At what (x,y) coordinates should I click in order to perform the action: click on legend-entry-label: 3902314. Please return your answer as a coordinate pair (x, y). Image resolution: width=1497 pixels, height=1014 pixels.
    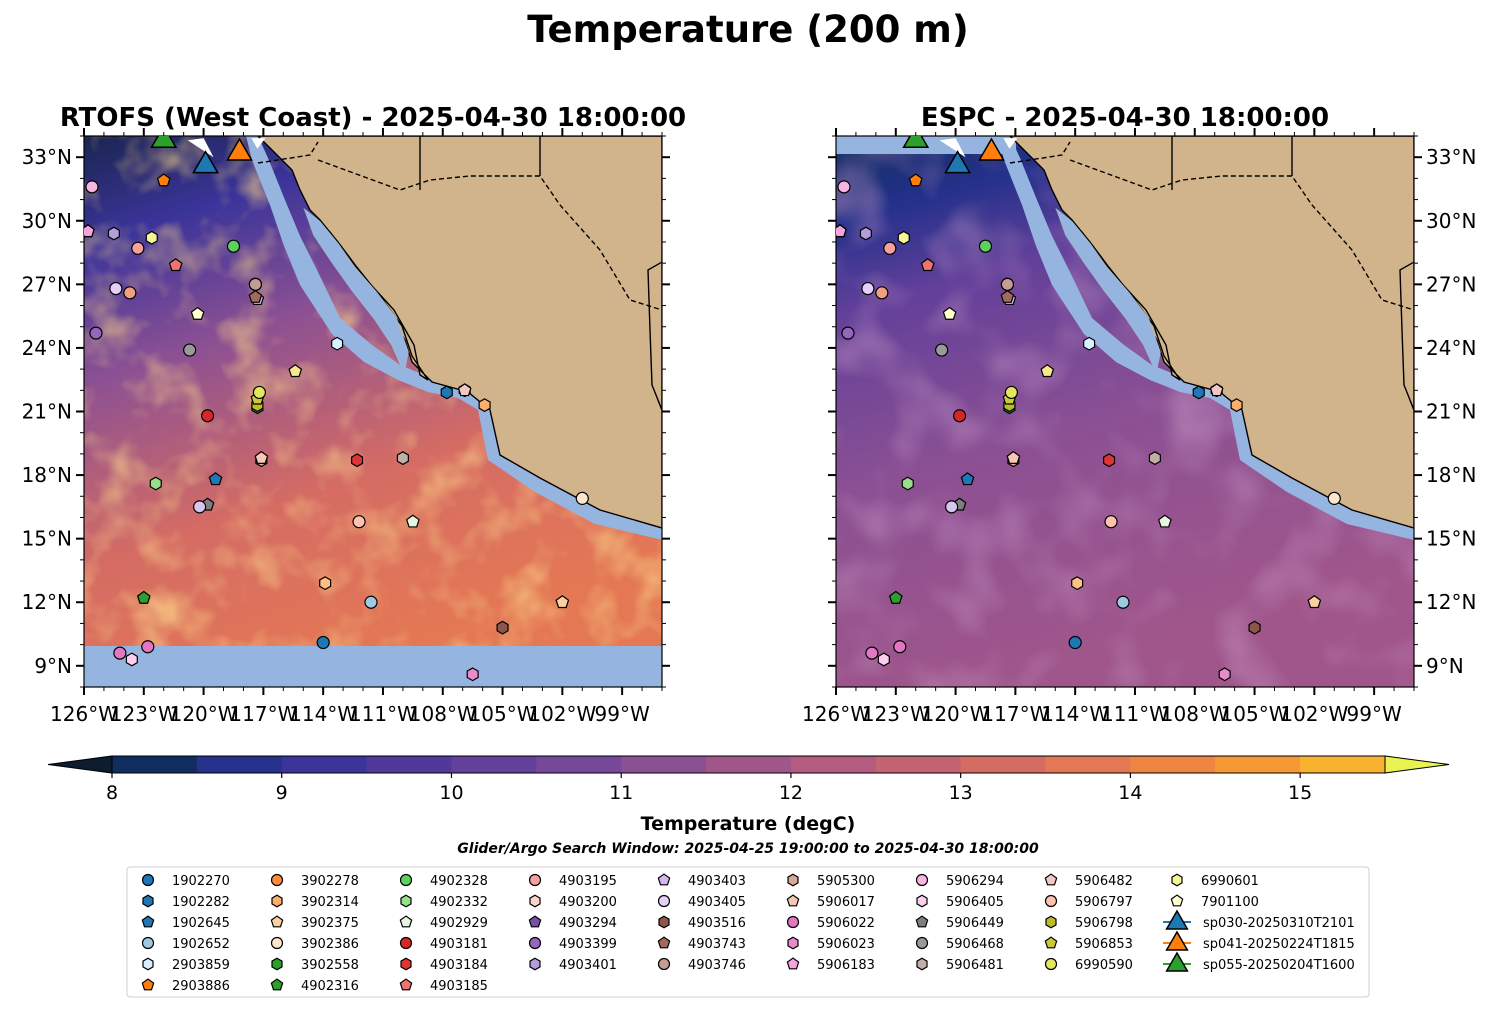
    Looking at the image, I should click on (330, 902).